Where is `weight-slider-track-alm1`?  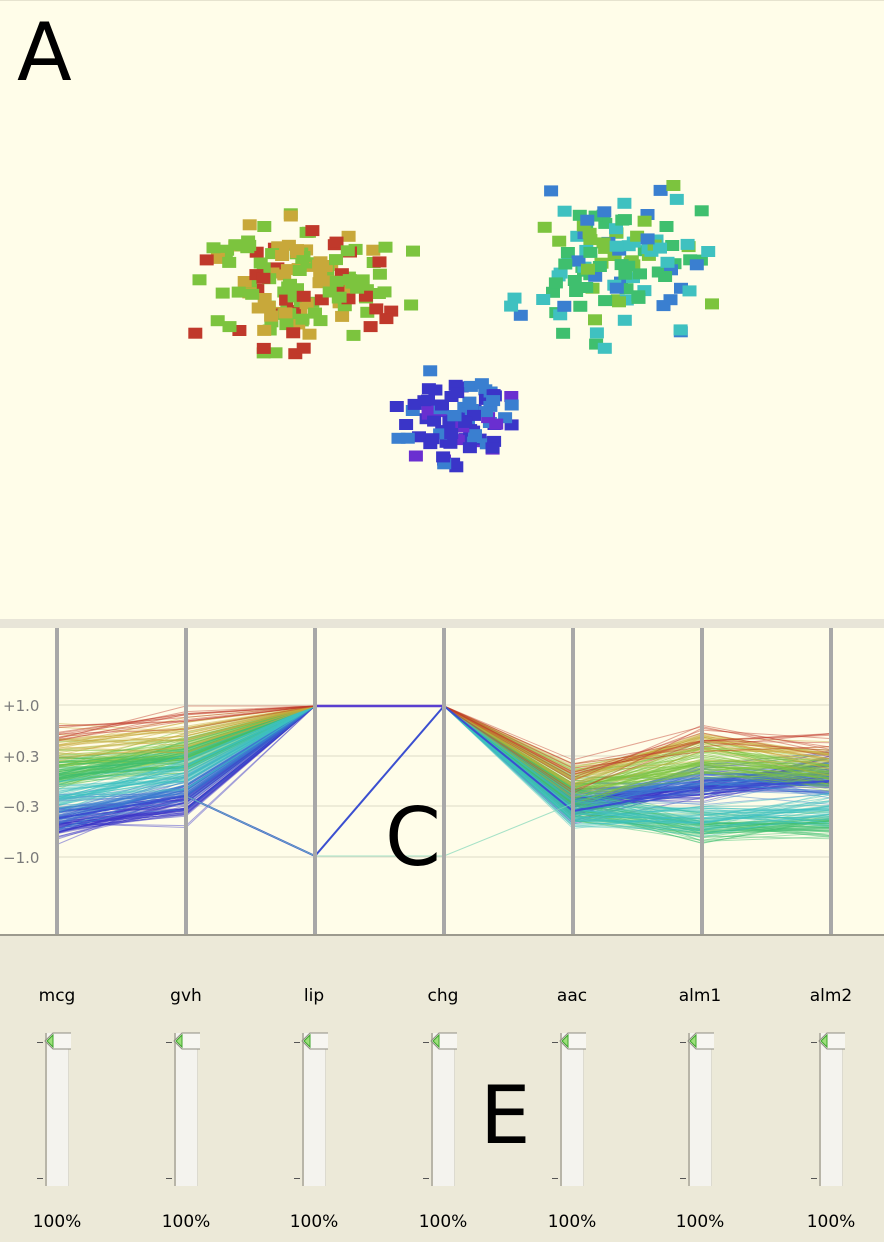
weight-slider-track-alm1 is located at coordinates (700, 1109).